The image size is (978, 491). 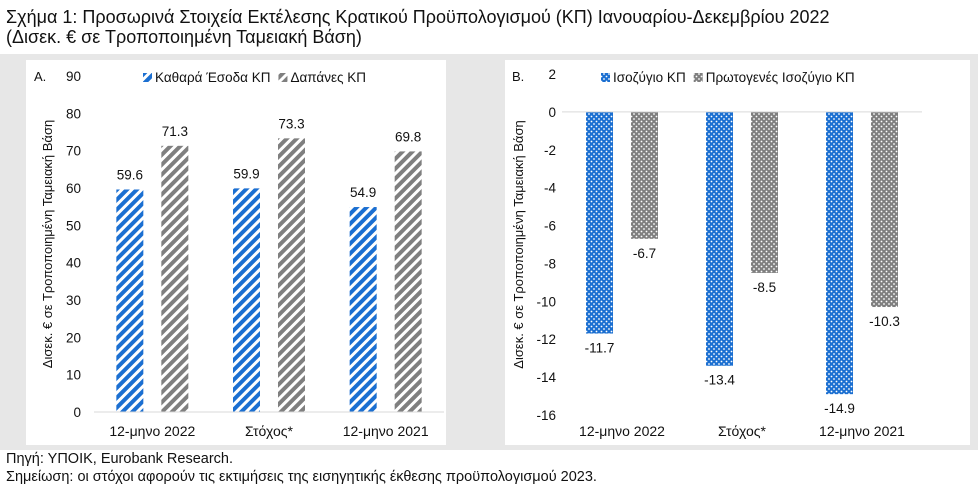 What do you see at coordinates (552, 74) in the screenshot?
I see `y-tick-label: 2` at bounding box center [552, 74].